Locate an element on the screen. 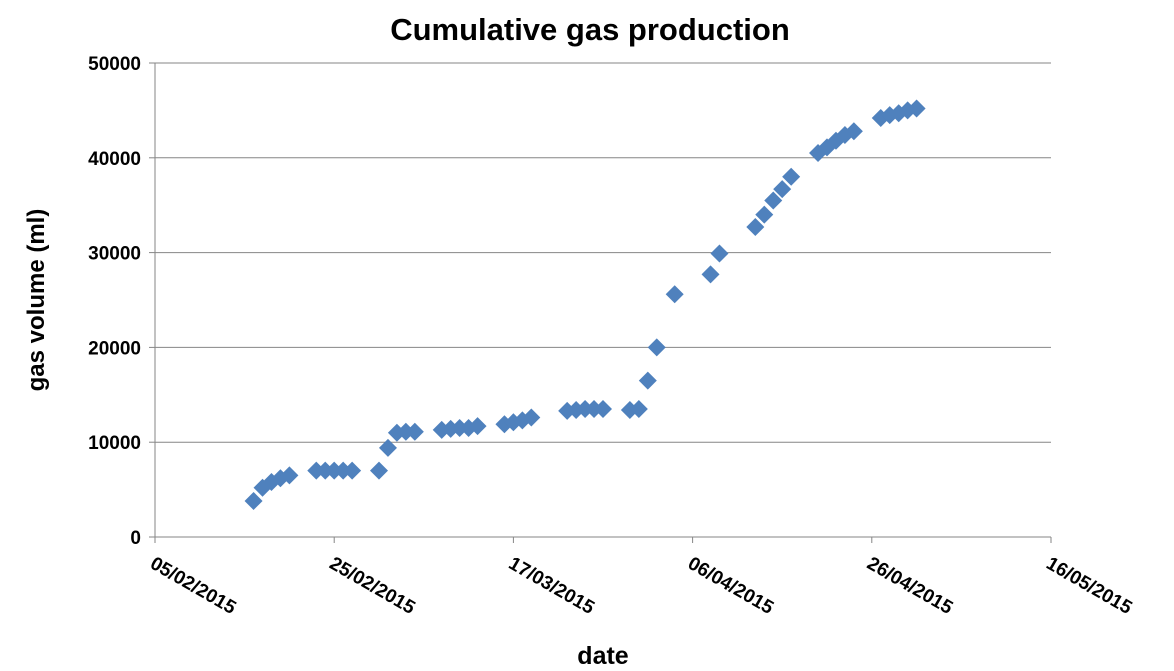 The image size is (1174, 671). y-tick-label: 20000 is located at coordinates (114, 348).